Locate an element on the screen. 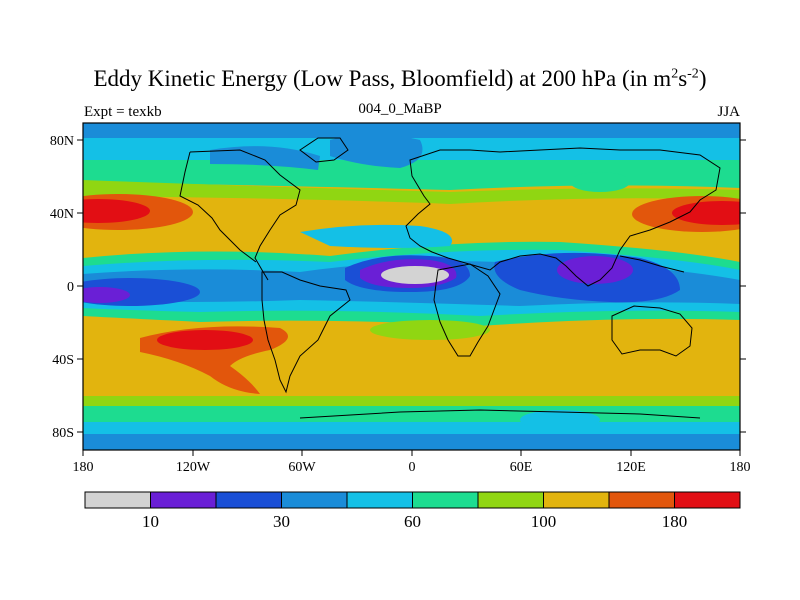  colorbar-label: 180 is located at coordinates (675, 521).